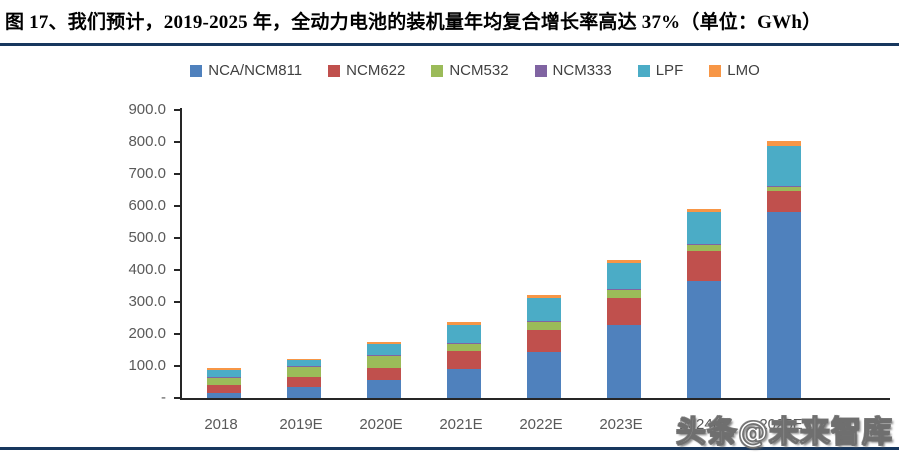 This screenshot has height=452, width=899. I want to click on bar-segment-2018-lpf, so click(224, 373).